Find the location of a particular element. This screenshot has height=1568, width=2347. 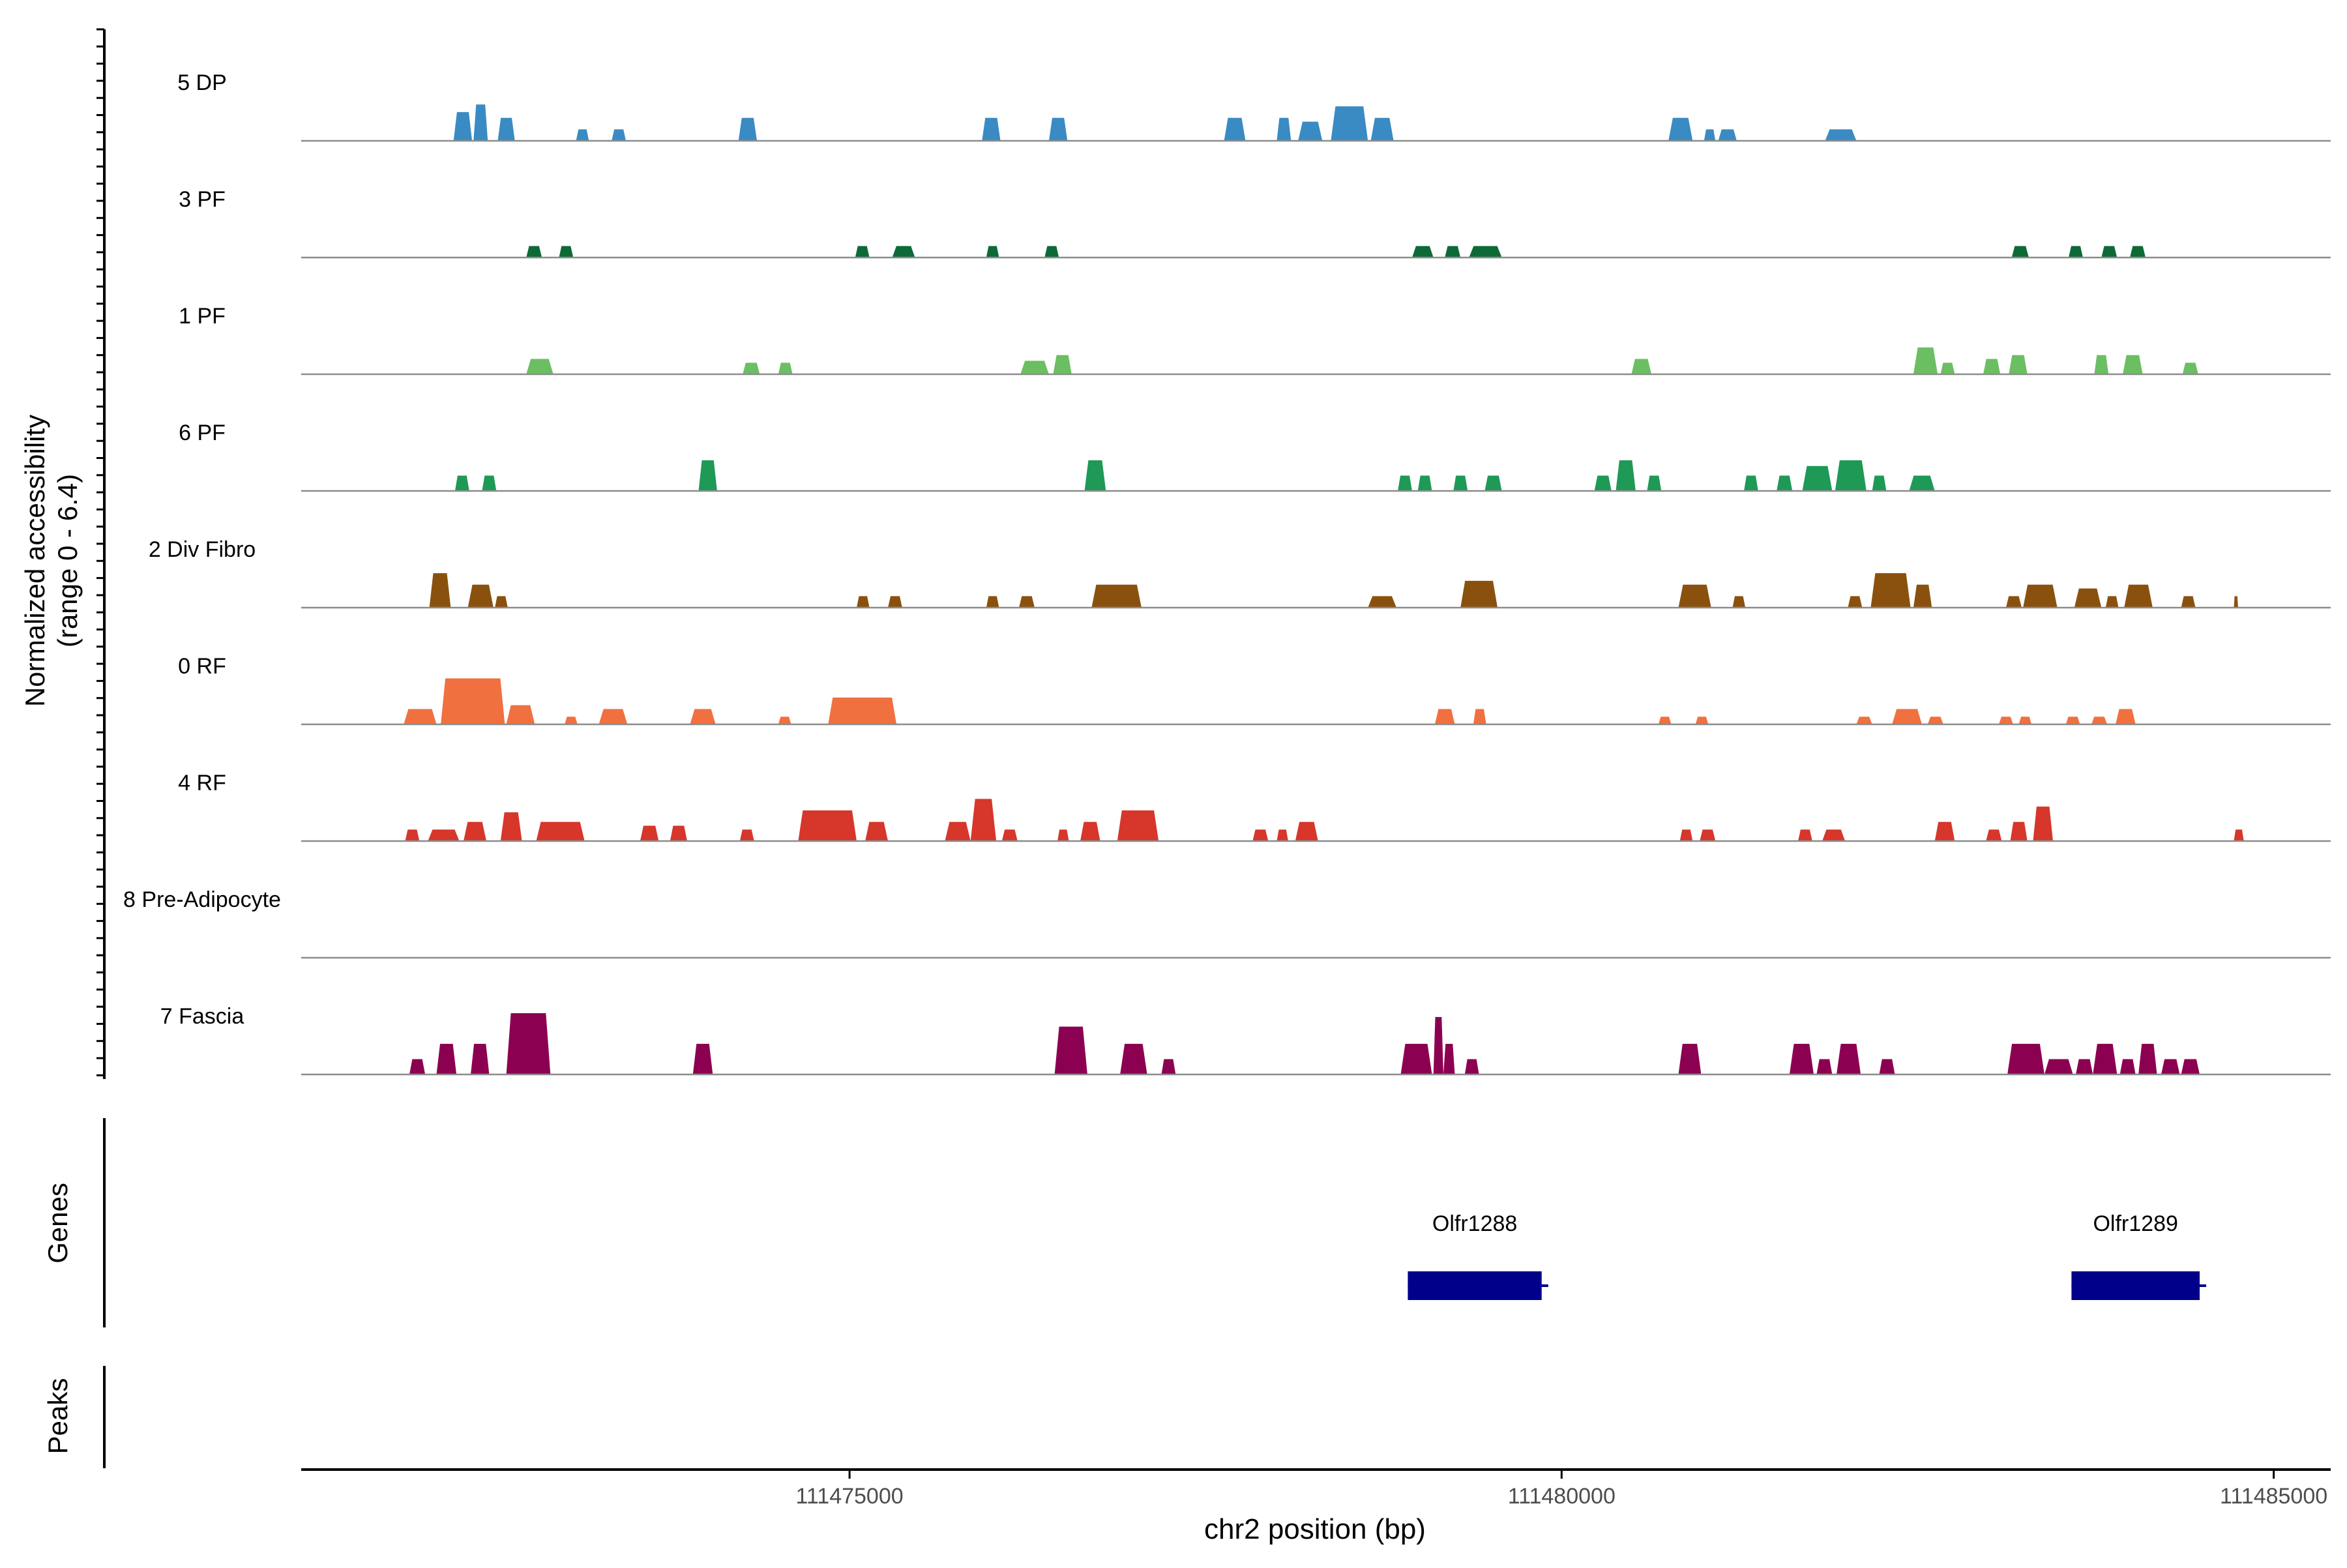

track-5-dp: 5 DP is located at coordinates (1254, 106).